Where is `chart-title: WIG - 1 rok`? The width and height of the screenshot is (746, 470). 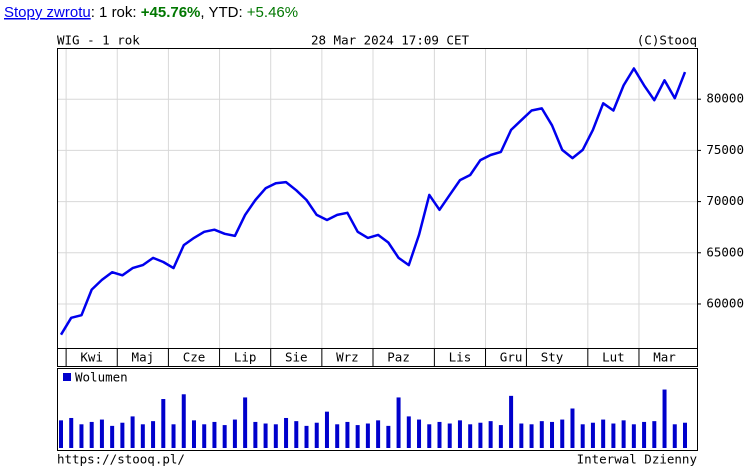
chart-title: WIG - 1 rok is located at coordinates (98, 40).